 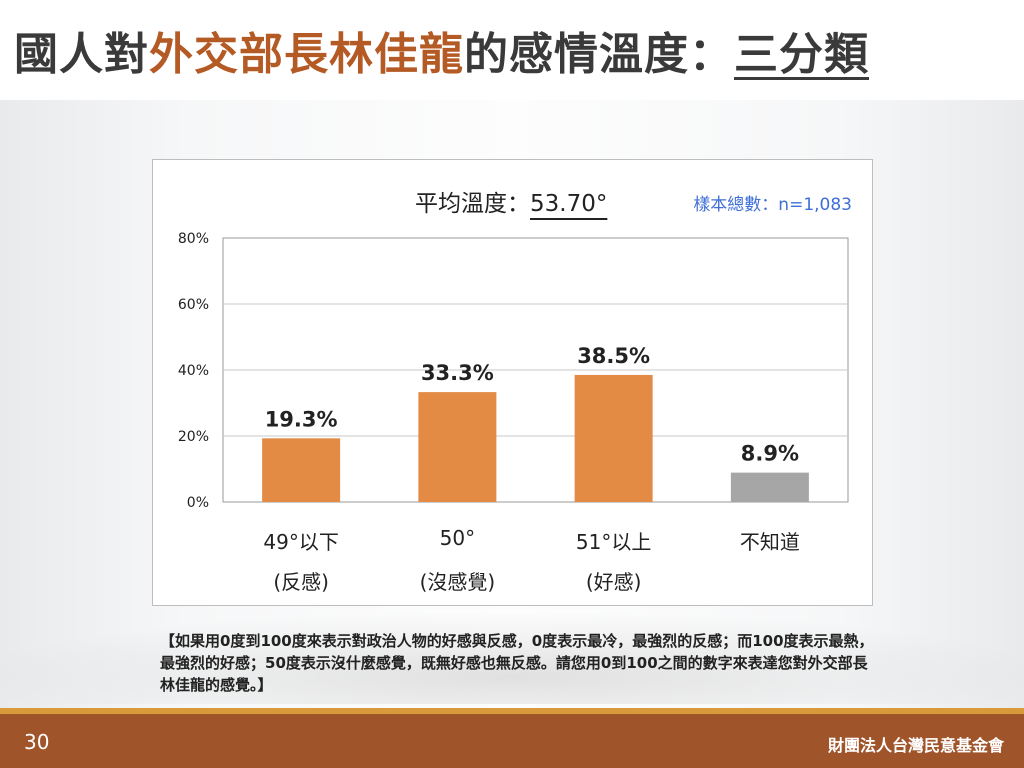 What do you see at coordinates (301, 419) in the screenshot?
I see `bar-value-label: 19.3%` at bounding box center [301, 419].